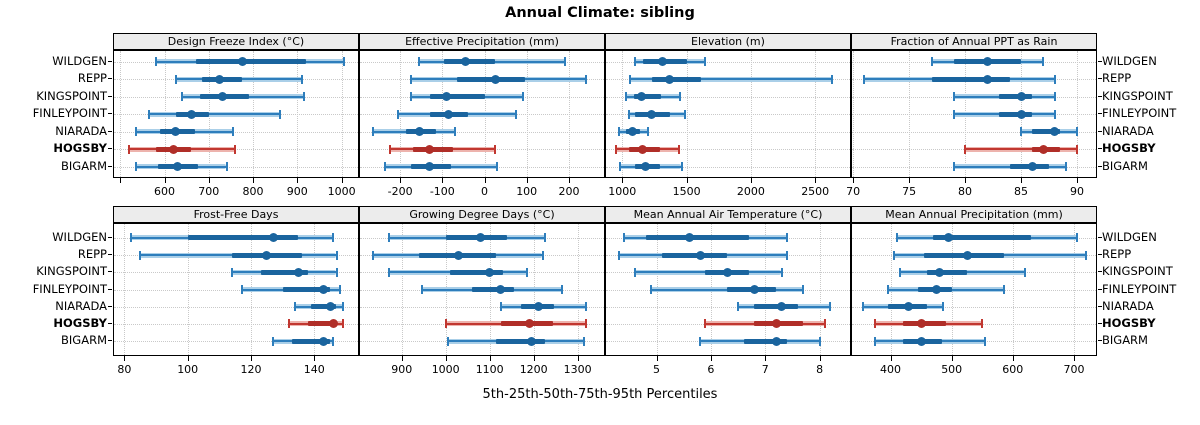 Image resolution: width=1200 pixels, height=425 pixels. Describe the element at coordinates (482, 289) in the screenshot. I see `panel-growing-degree-days-c-` at that location.